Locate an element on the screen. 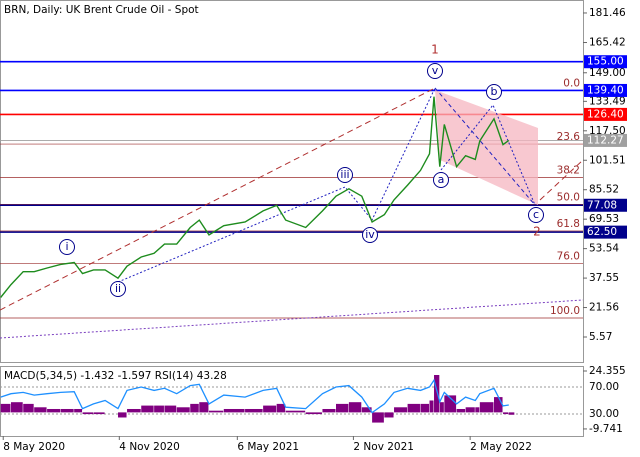 This screenshot has width=640, height=457. level-label: 139.40 is located at coordinates (605, 90).